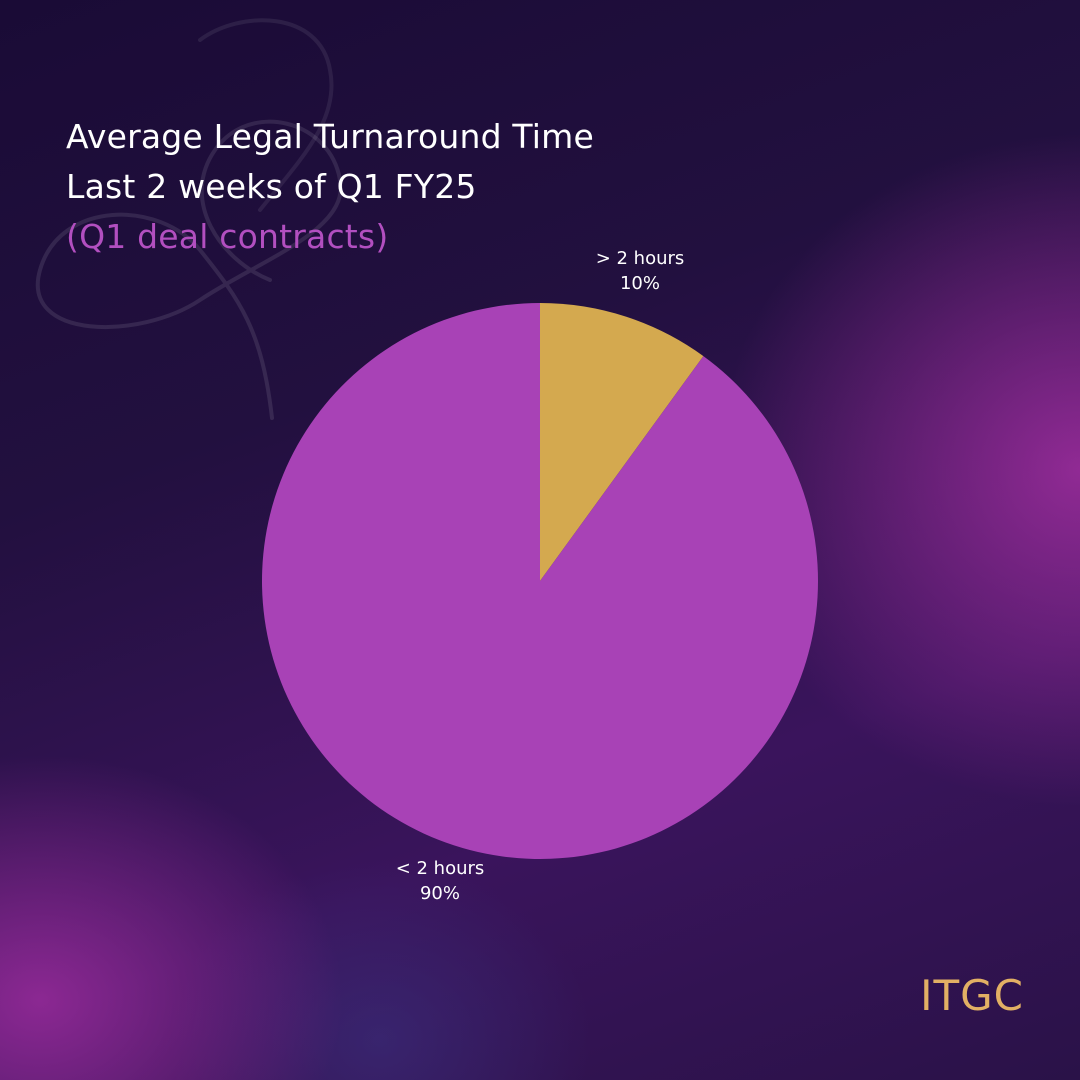 The width and height of the screenshot is (1080, 1080). What do you see at coordinates (972, 995) in the screenshot?
I see `itgc-logo: ITGC` at bounding box center [972, 995].